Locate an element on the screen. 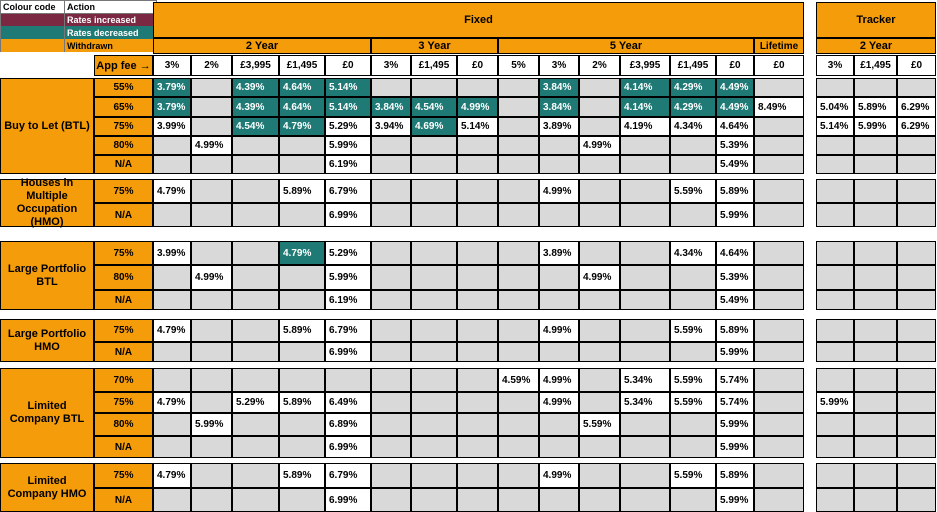  ltv-cell: 65% is located at coordinates (123, 107).